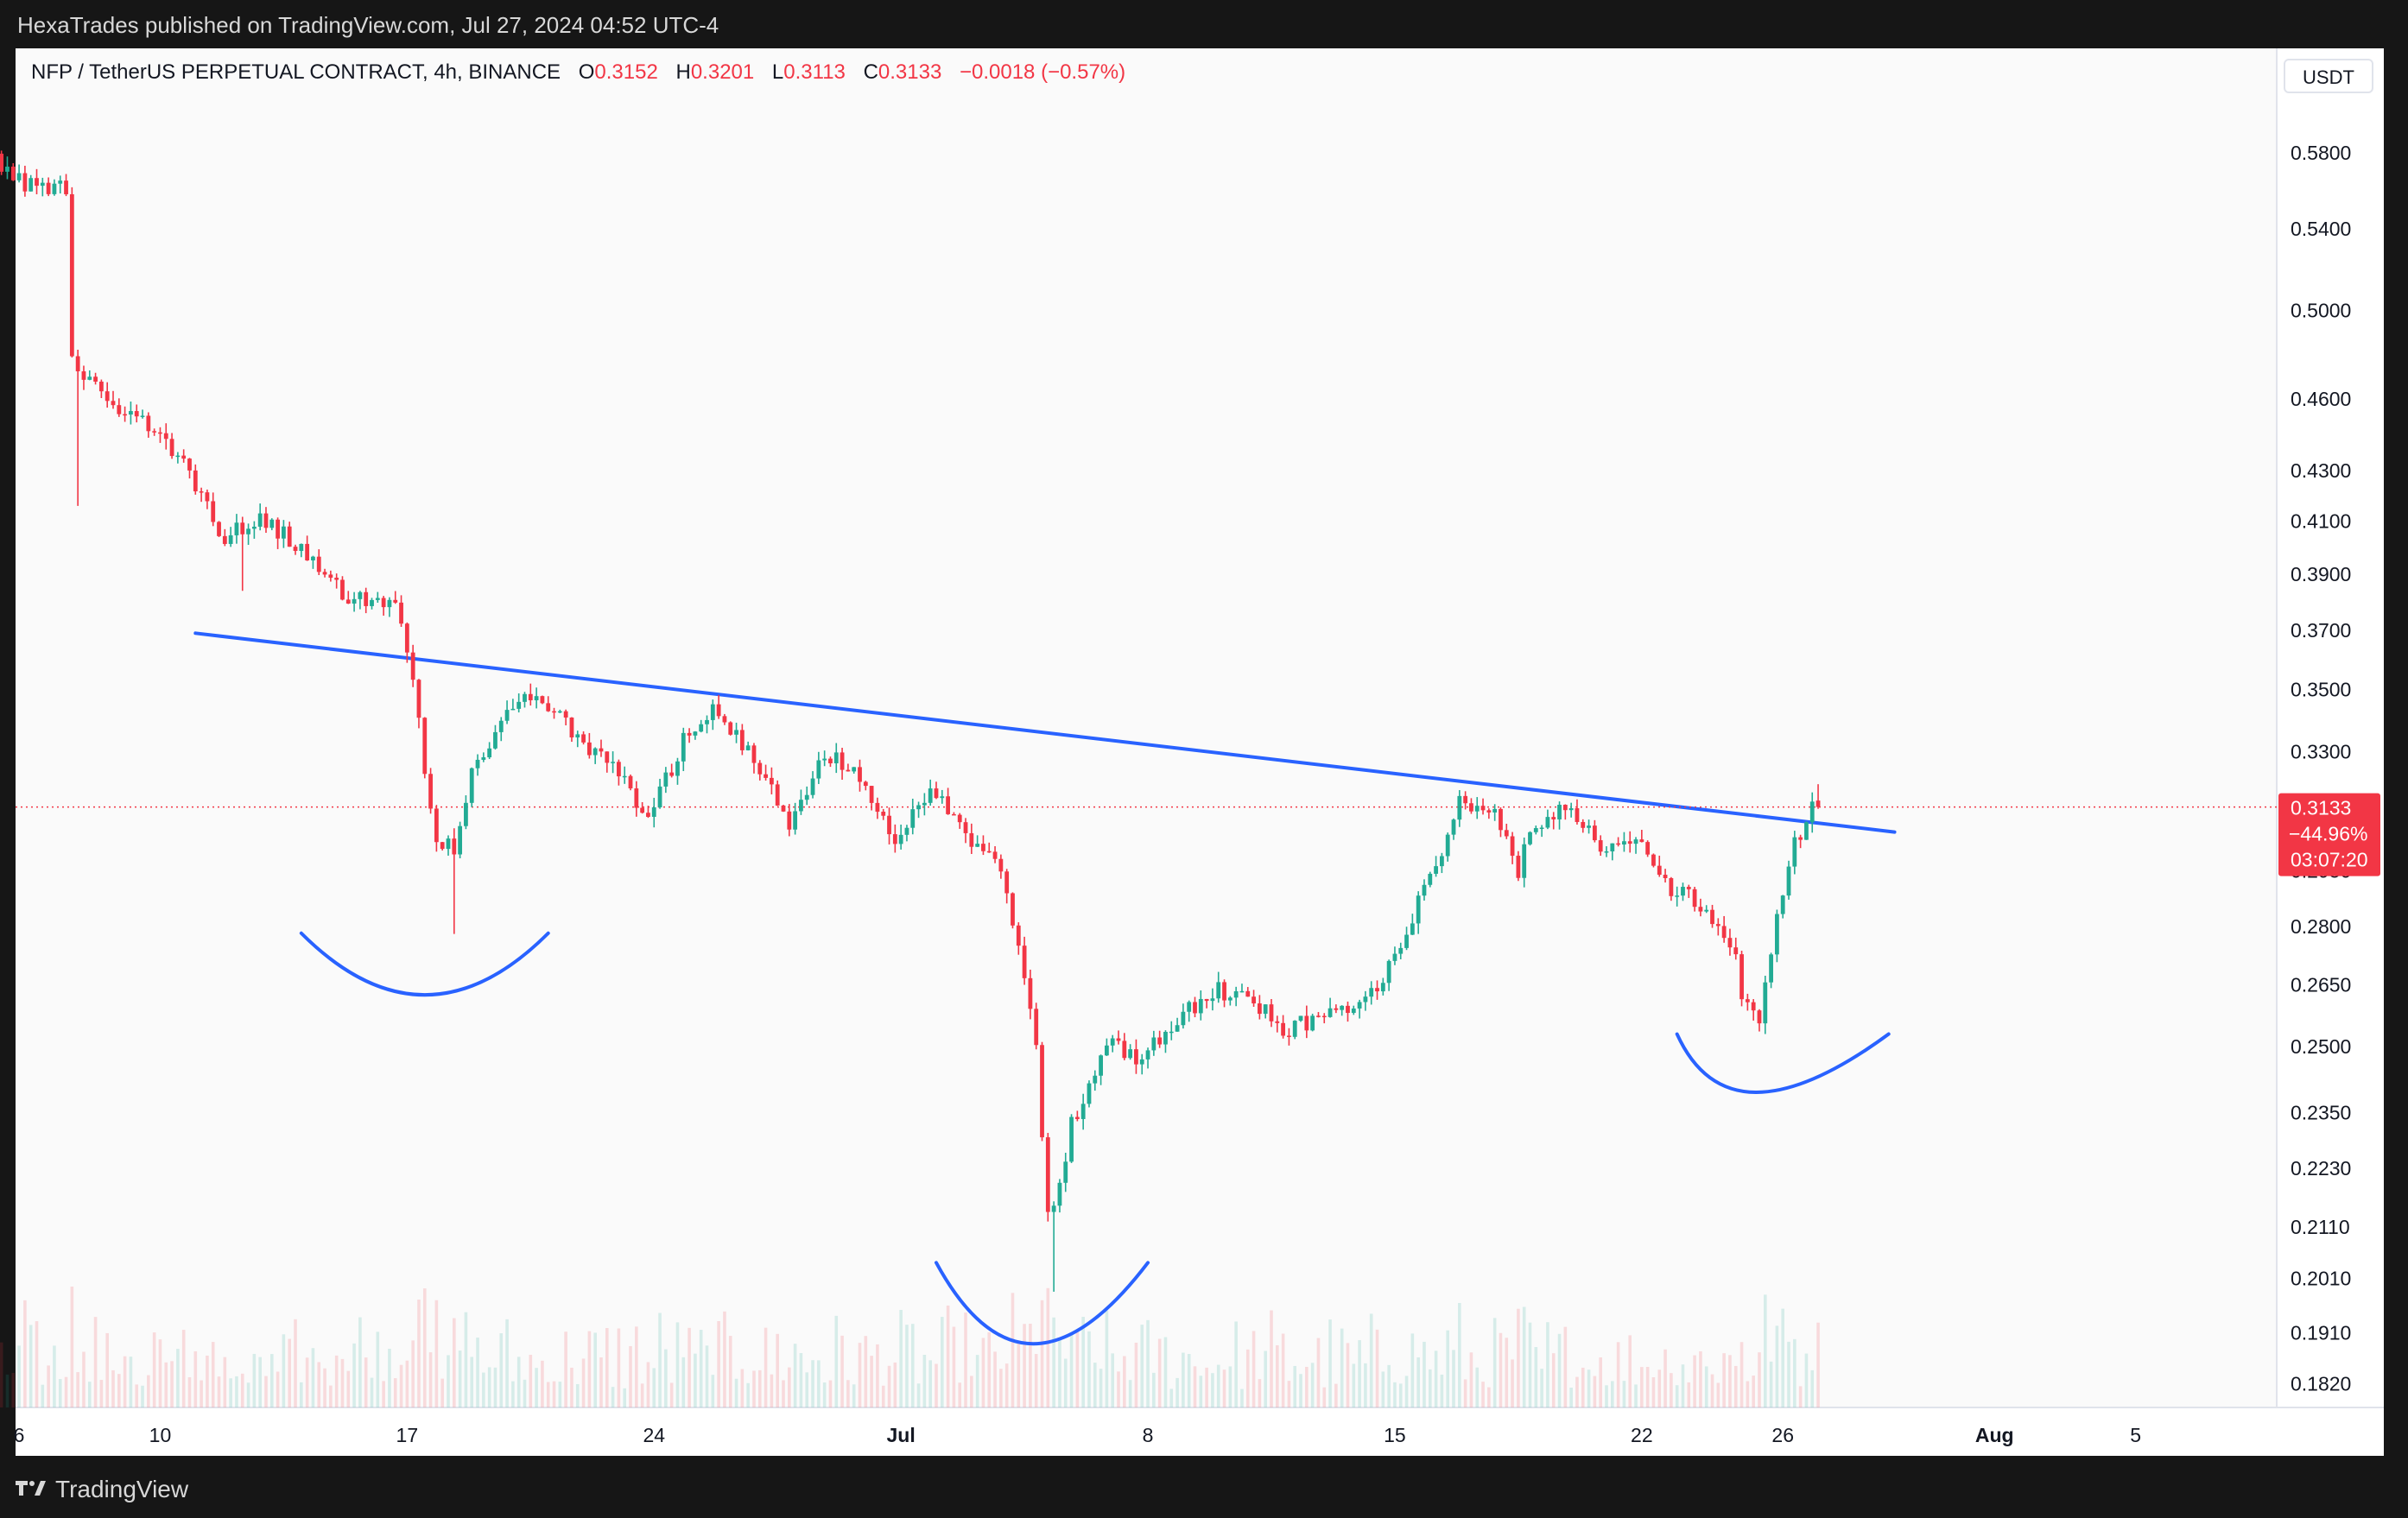  I want to click on low-label: L, so click(778, 72).